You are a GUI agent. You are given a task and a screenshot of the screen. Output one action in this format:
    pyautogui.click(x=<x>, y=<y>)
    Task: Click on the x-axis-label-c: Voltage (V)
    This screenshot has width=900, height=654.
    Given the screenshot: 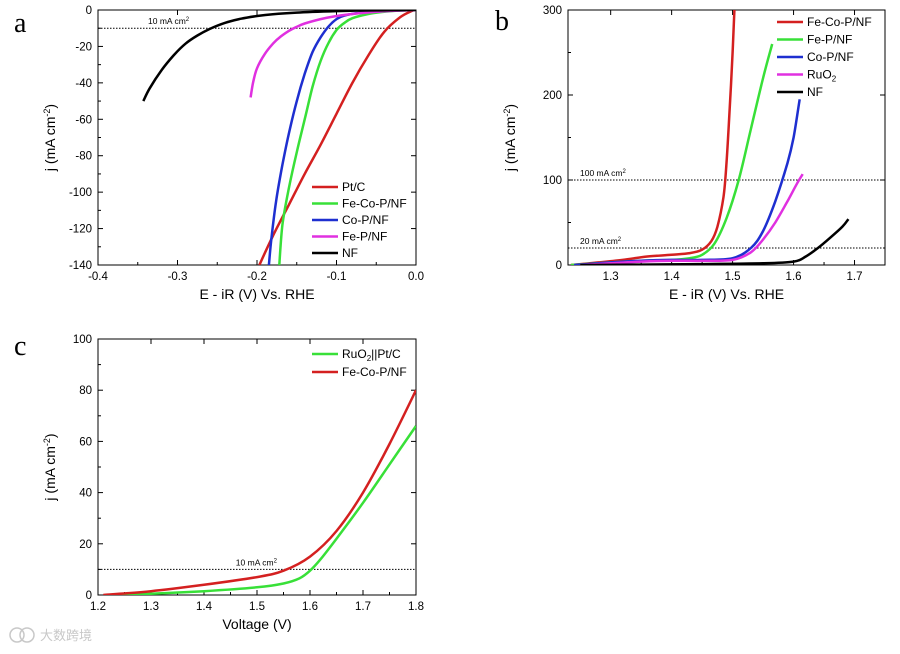 What is the action you would take?
    pyautogui.click(x=256, y=624)
    